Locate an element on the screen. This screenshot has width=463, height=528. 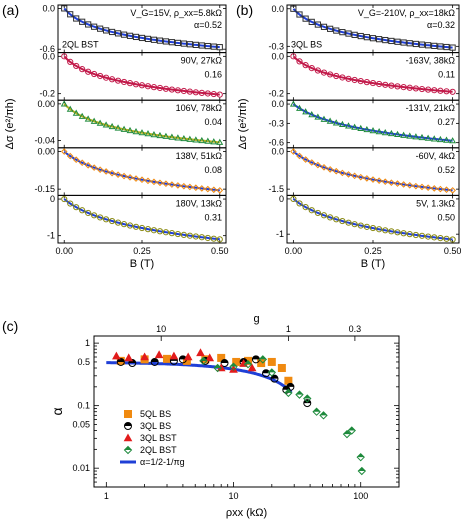
top-tick-label: 10 is located at coordinates (161, 329).